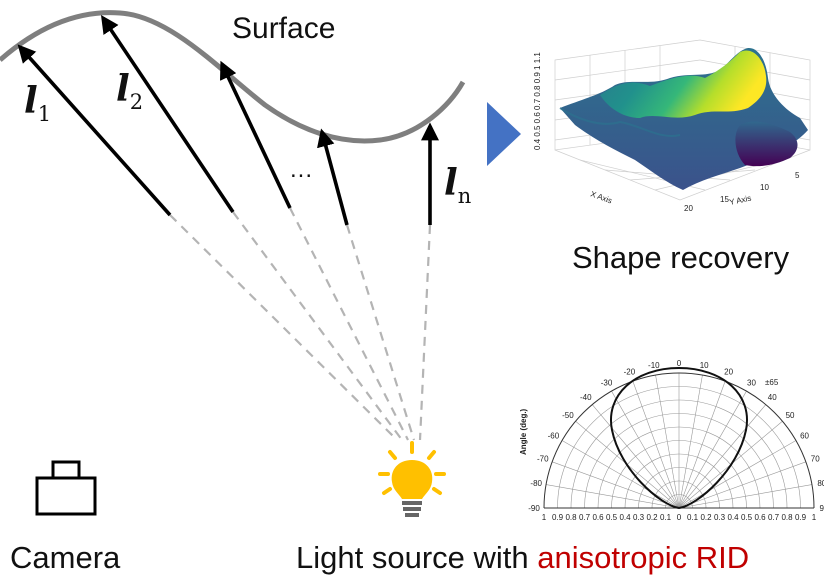 The width and height of the screenshot is (824, 582). I want to click on y-tick-3: 5, so click(797, 175).